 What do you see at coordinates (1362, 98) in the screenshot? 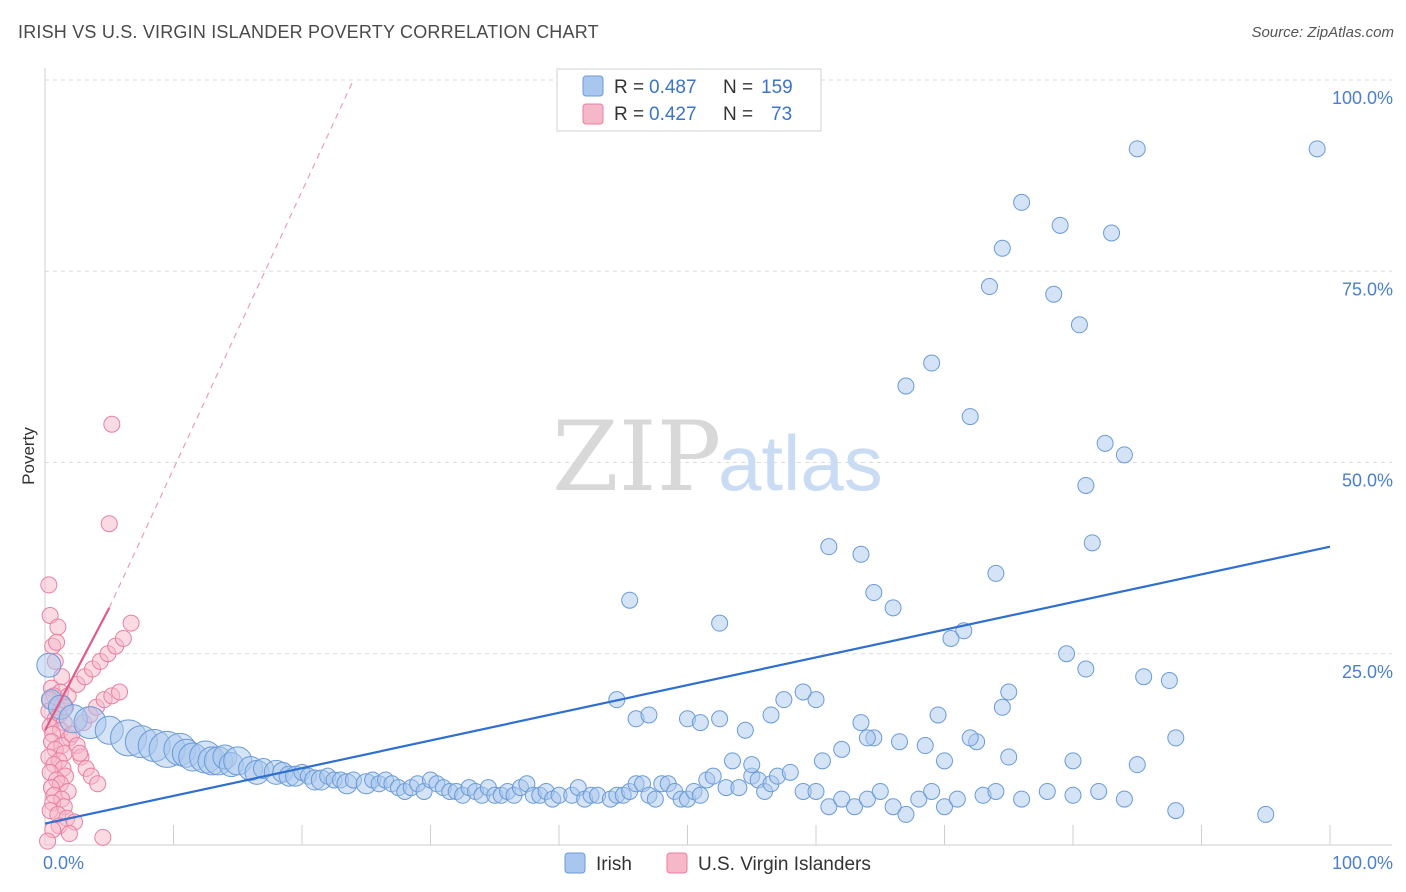
I see `y-tick-label-3: 100.0%` at bounding box center [1362, 98].